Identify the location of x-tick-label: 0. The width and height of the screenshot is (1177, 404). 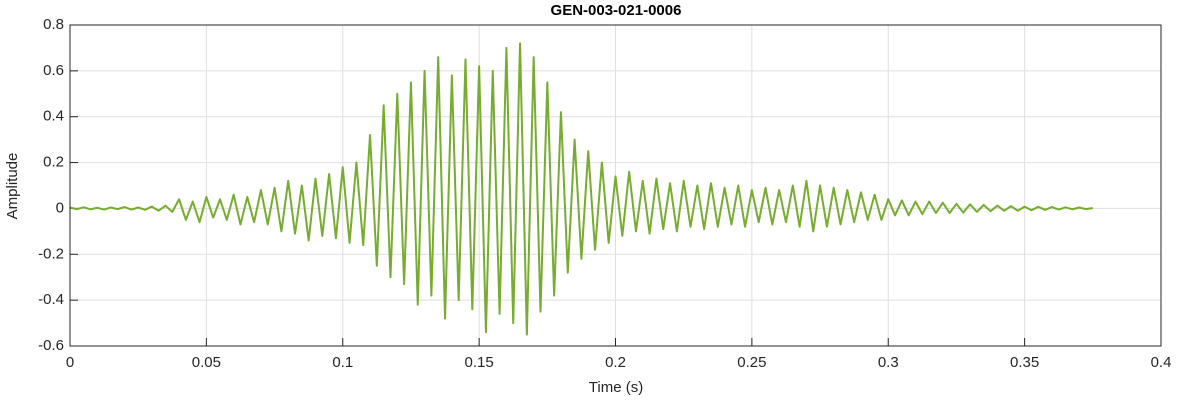
(70, 362).